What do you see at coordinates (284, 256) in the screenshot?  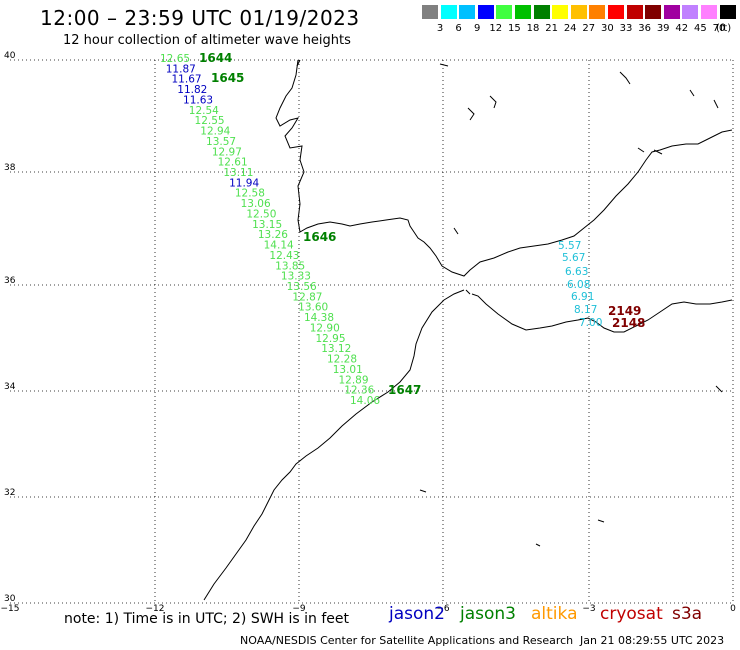 I see `swh-value: 12.43` at bounding box center [284, 256].